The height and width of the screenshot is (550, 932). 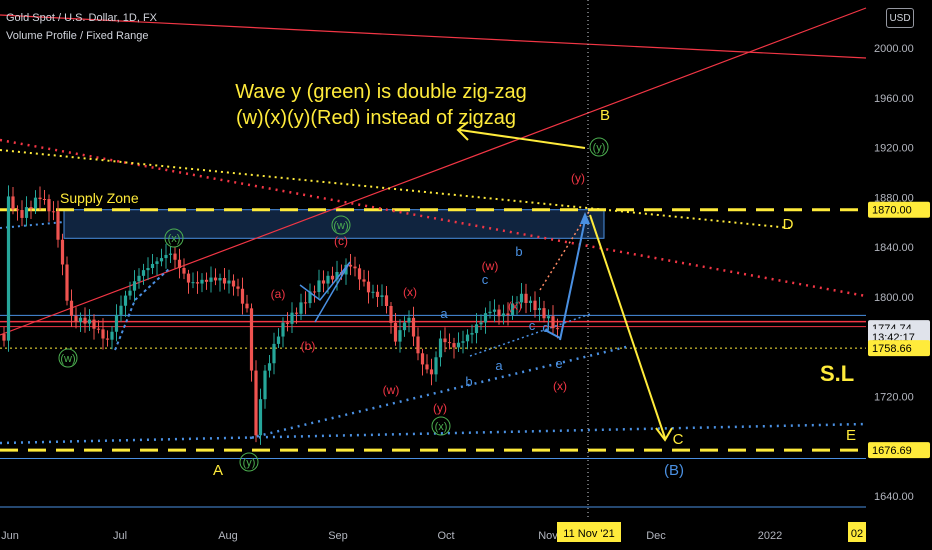 What do you see at coordinates (894, 149) in the screenshot?
I see `y-tick-label: 1920.00` at bounding box center [894, 149].